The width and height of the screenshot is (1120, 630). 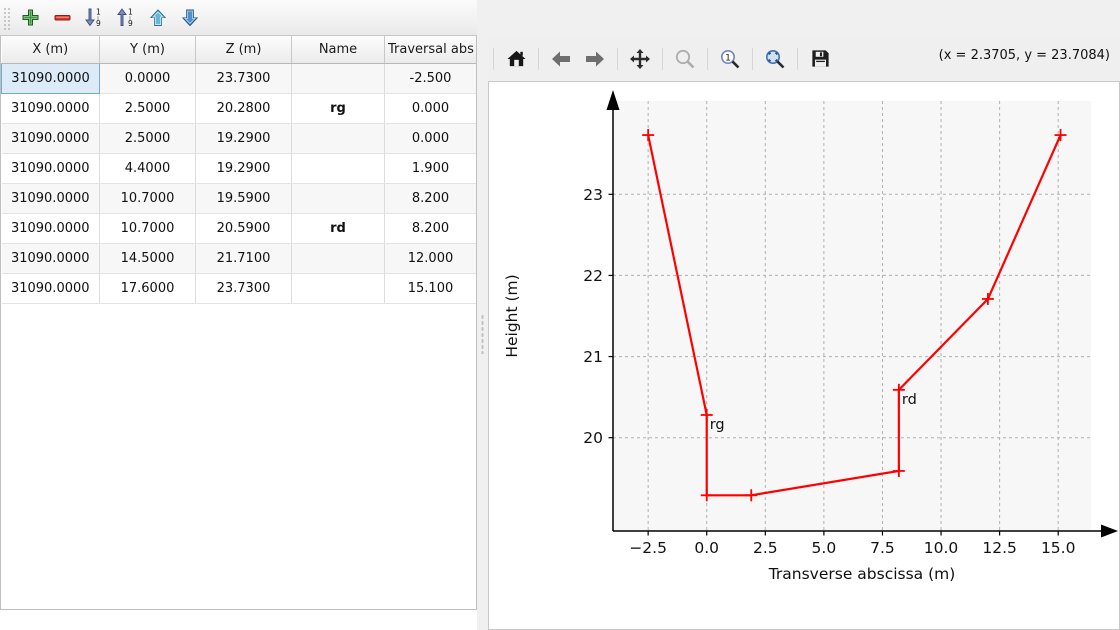 I want to click on column-header-traversal: Traversal abs (m, so click(x=430, y=50).